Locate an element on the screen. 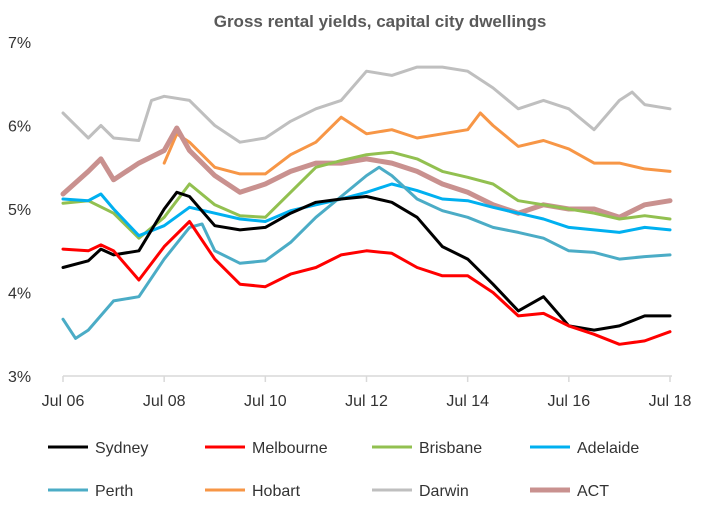  x-tick-label: Jul 08 is located at coordinates (164, 401).